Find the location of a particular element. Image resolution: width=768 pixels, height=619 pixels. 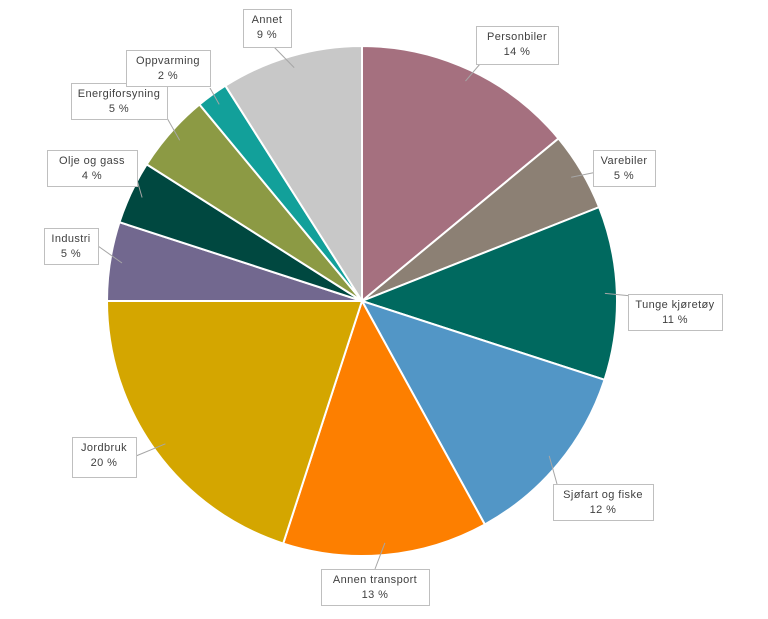

leader-line-jordbruk is located at coordinates (150, 450).